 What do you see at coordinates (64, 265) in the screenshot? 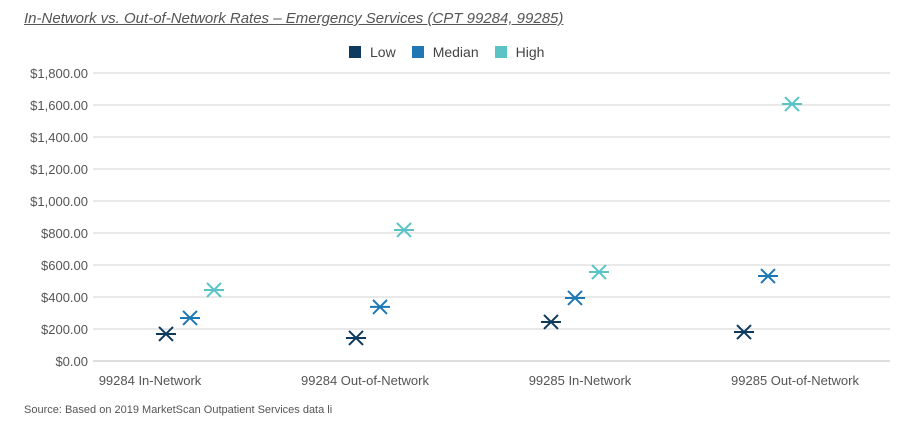
I see `y-tick-label: $600.00` at bounding box center [64, 265].